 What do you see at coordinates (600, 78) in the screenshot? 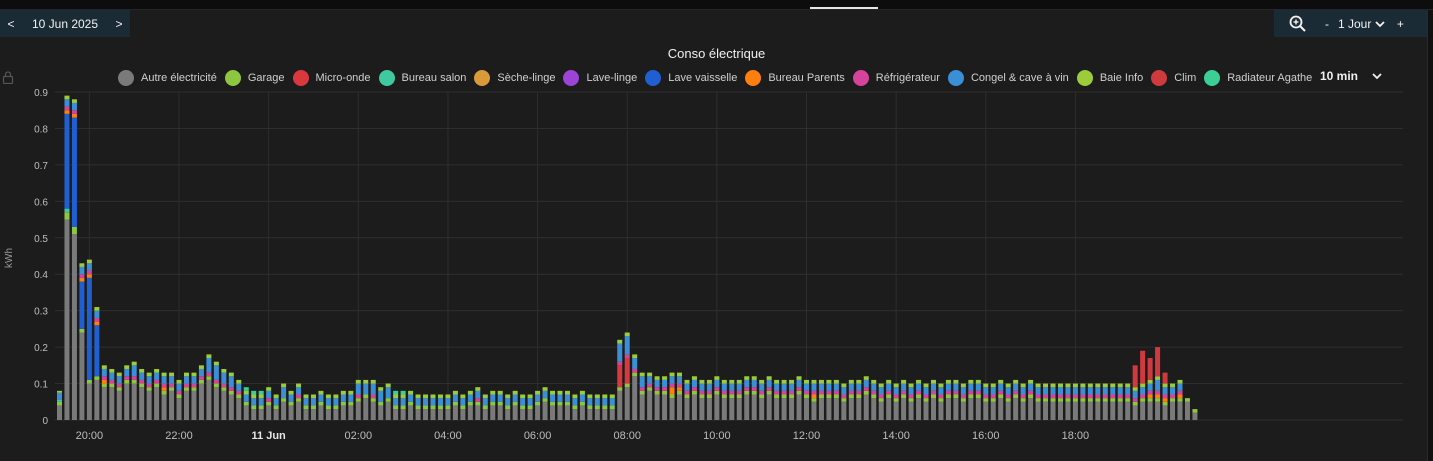
I see `legend-item: Lave-linge` at bounding box center [600, 78].